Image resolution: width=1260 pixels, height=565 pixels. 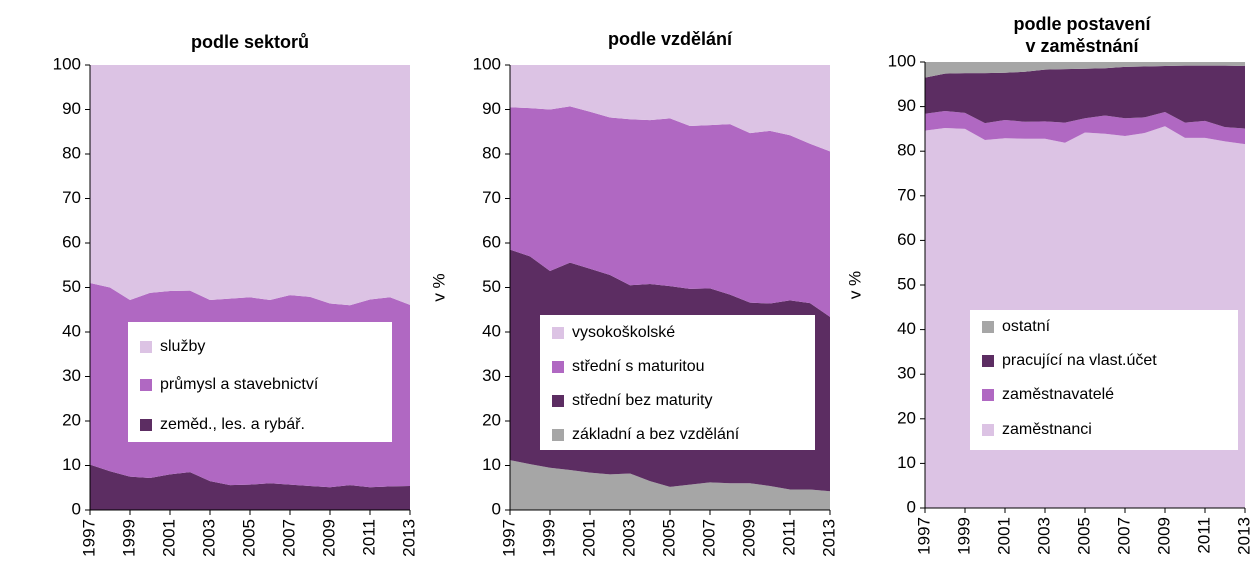 I want to click on legend-label: služby, so click(x=182, y=346).